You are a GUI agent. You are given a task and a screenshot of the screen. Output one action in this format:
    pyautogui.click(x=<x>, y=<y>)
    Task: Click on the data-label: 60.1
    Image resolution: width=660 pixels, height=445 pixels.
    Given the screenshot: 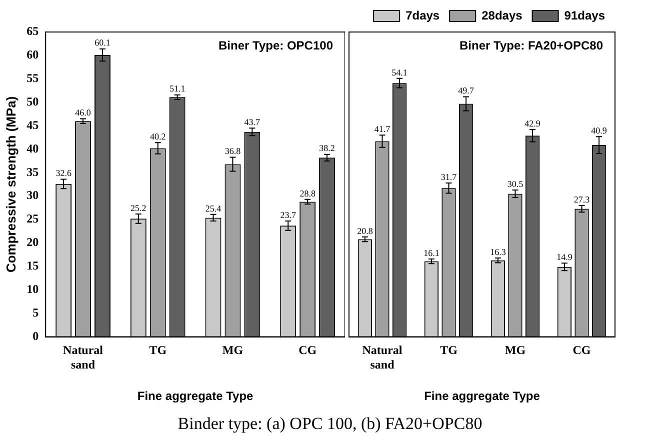 What is the action you would take?
    pyautogui.click(x=102, y=43)
    